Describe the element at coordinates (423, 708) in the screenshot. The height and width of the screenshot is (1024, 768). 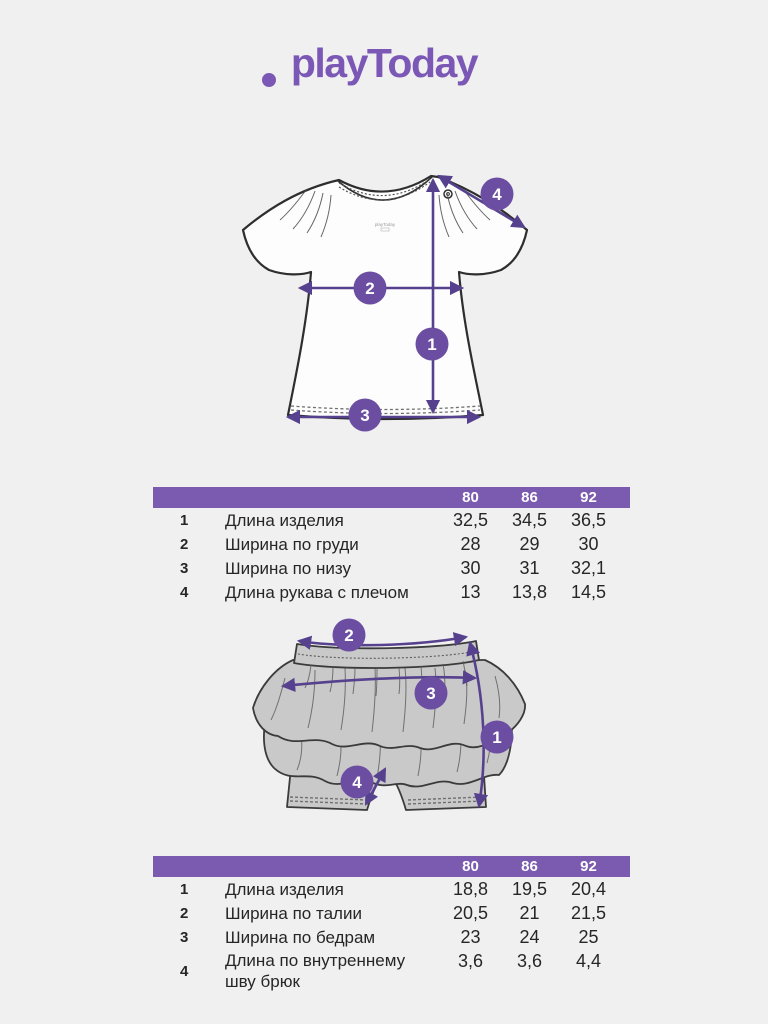
I see `shorts-markers: 1 2 3 4` at that location.